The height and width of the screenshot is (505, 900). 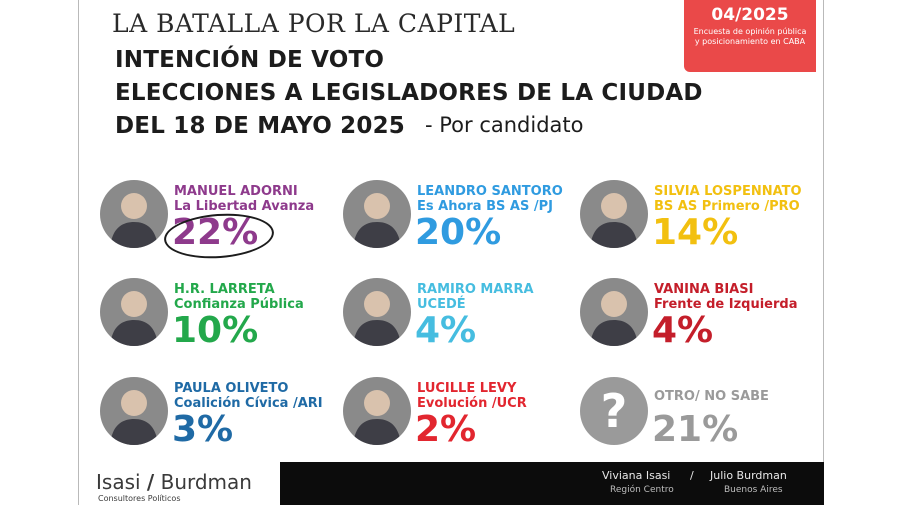 I want to click on candidate-party: La Libertad Avanza, so click(x=244, y=206).